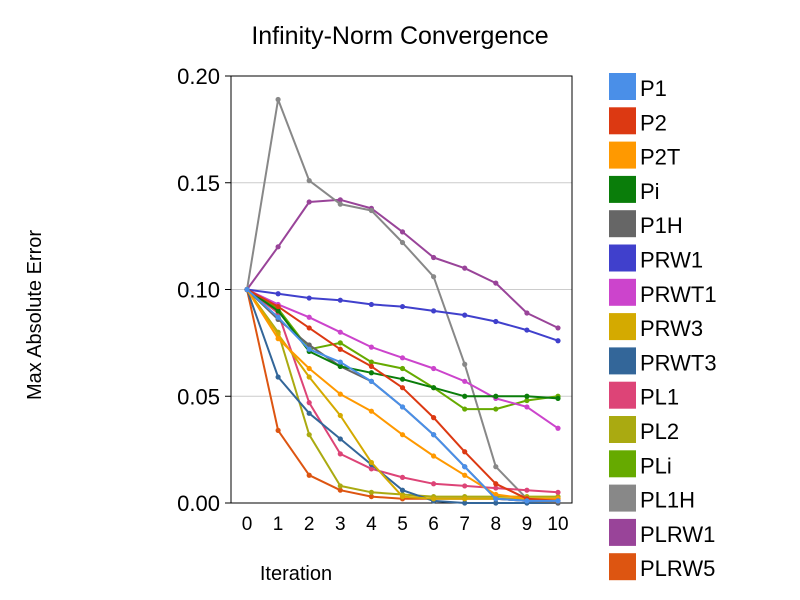  Describe the element at coordinates (198, 183) in the screenshot. I see `y-tick-label: 0.15` at that location.